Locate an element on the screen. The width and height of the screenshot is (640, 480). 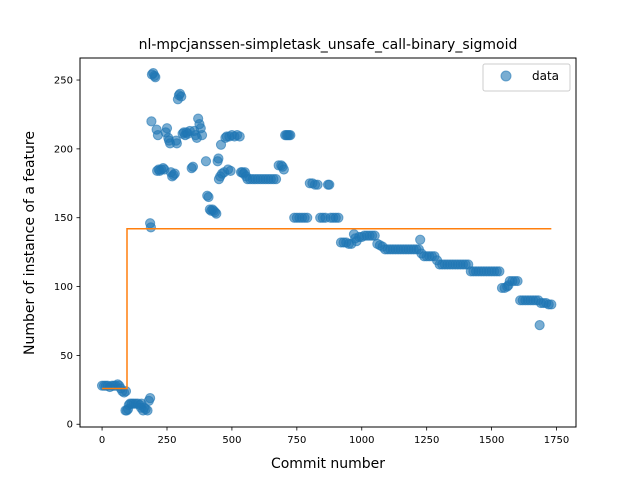
x-tick-label: 1750 is located at coordinates (556, 440).